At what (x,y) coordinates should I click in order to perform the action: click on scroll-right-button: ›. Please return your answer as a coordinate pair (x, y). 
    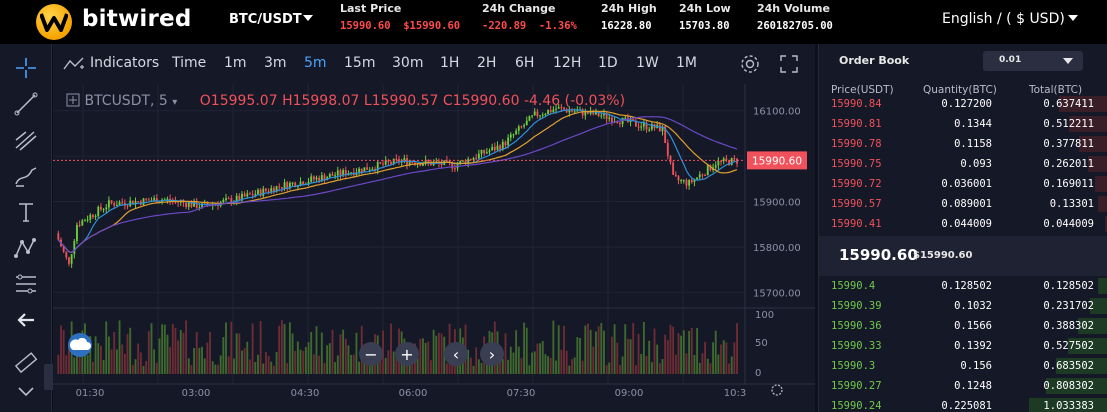
    Looking at the image, I should click on (492, 354).